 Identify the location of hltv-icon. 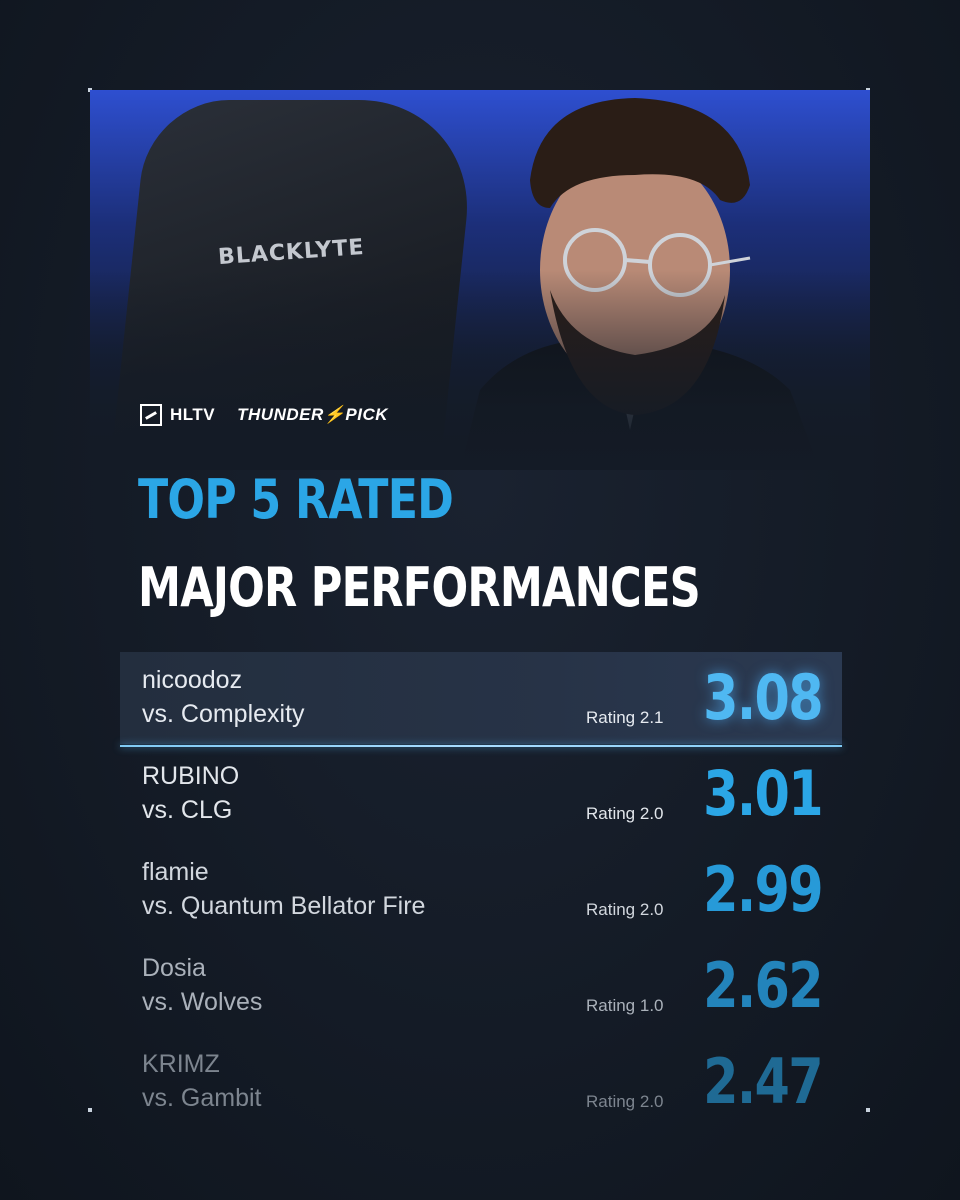
(151, 415).